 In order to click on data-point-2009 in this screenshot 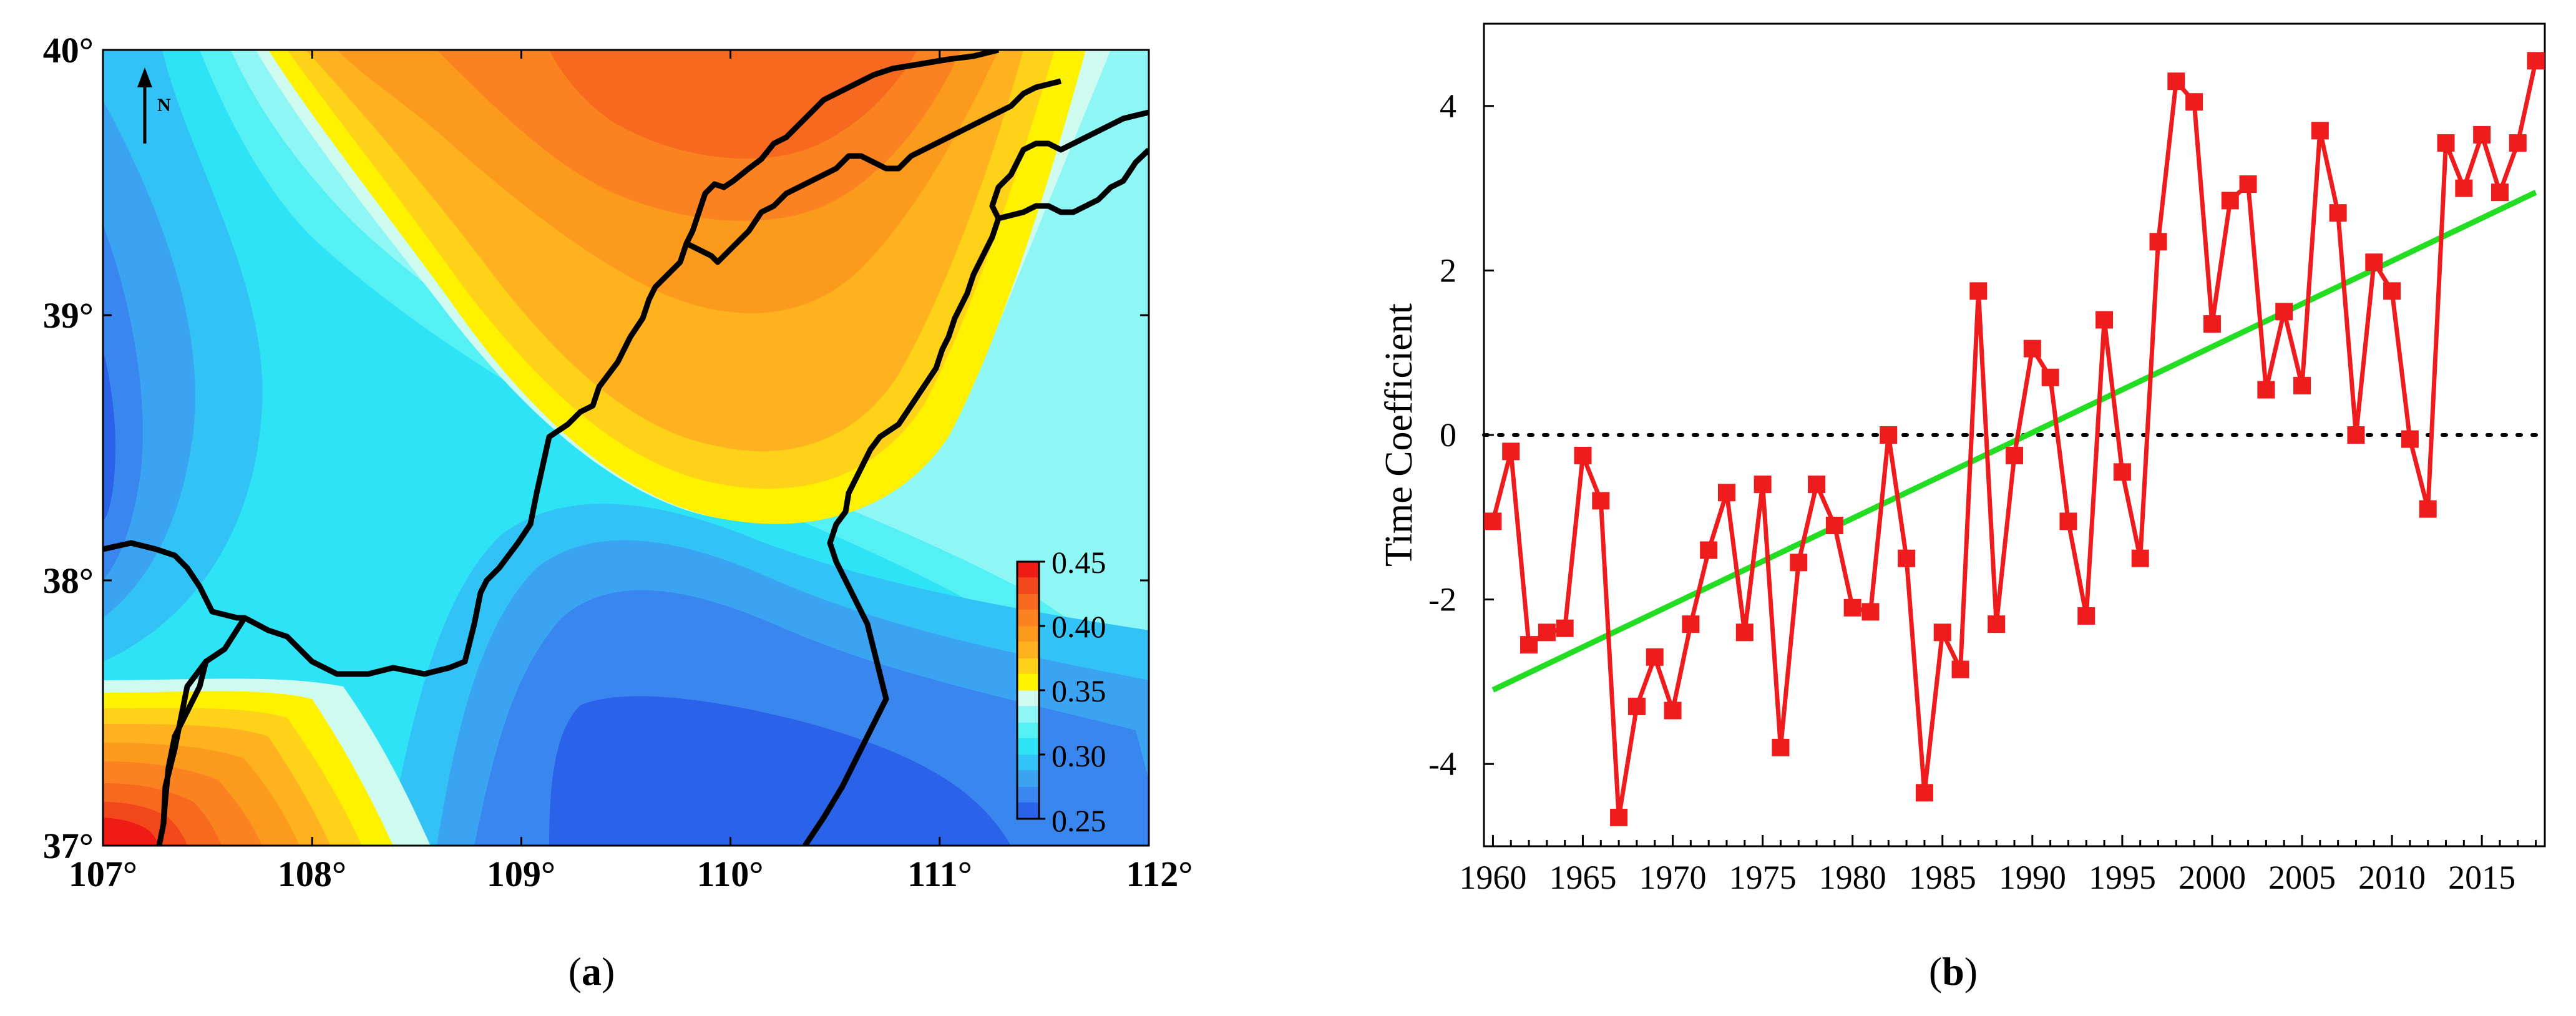, I will do `click(2374, 262)`.